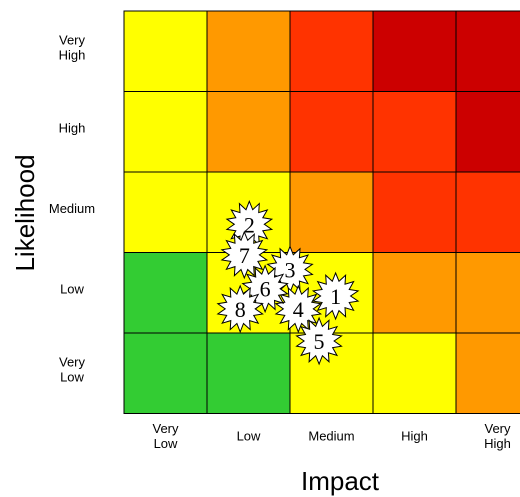 The height and width of the screenshot is (497, 520). I want to click on risk-marker-7: 7, so click(244, 255).